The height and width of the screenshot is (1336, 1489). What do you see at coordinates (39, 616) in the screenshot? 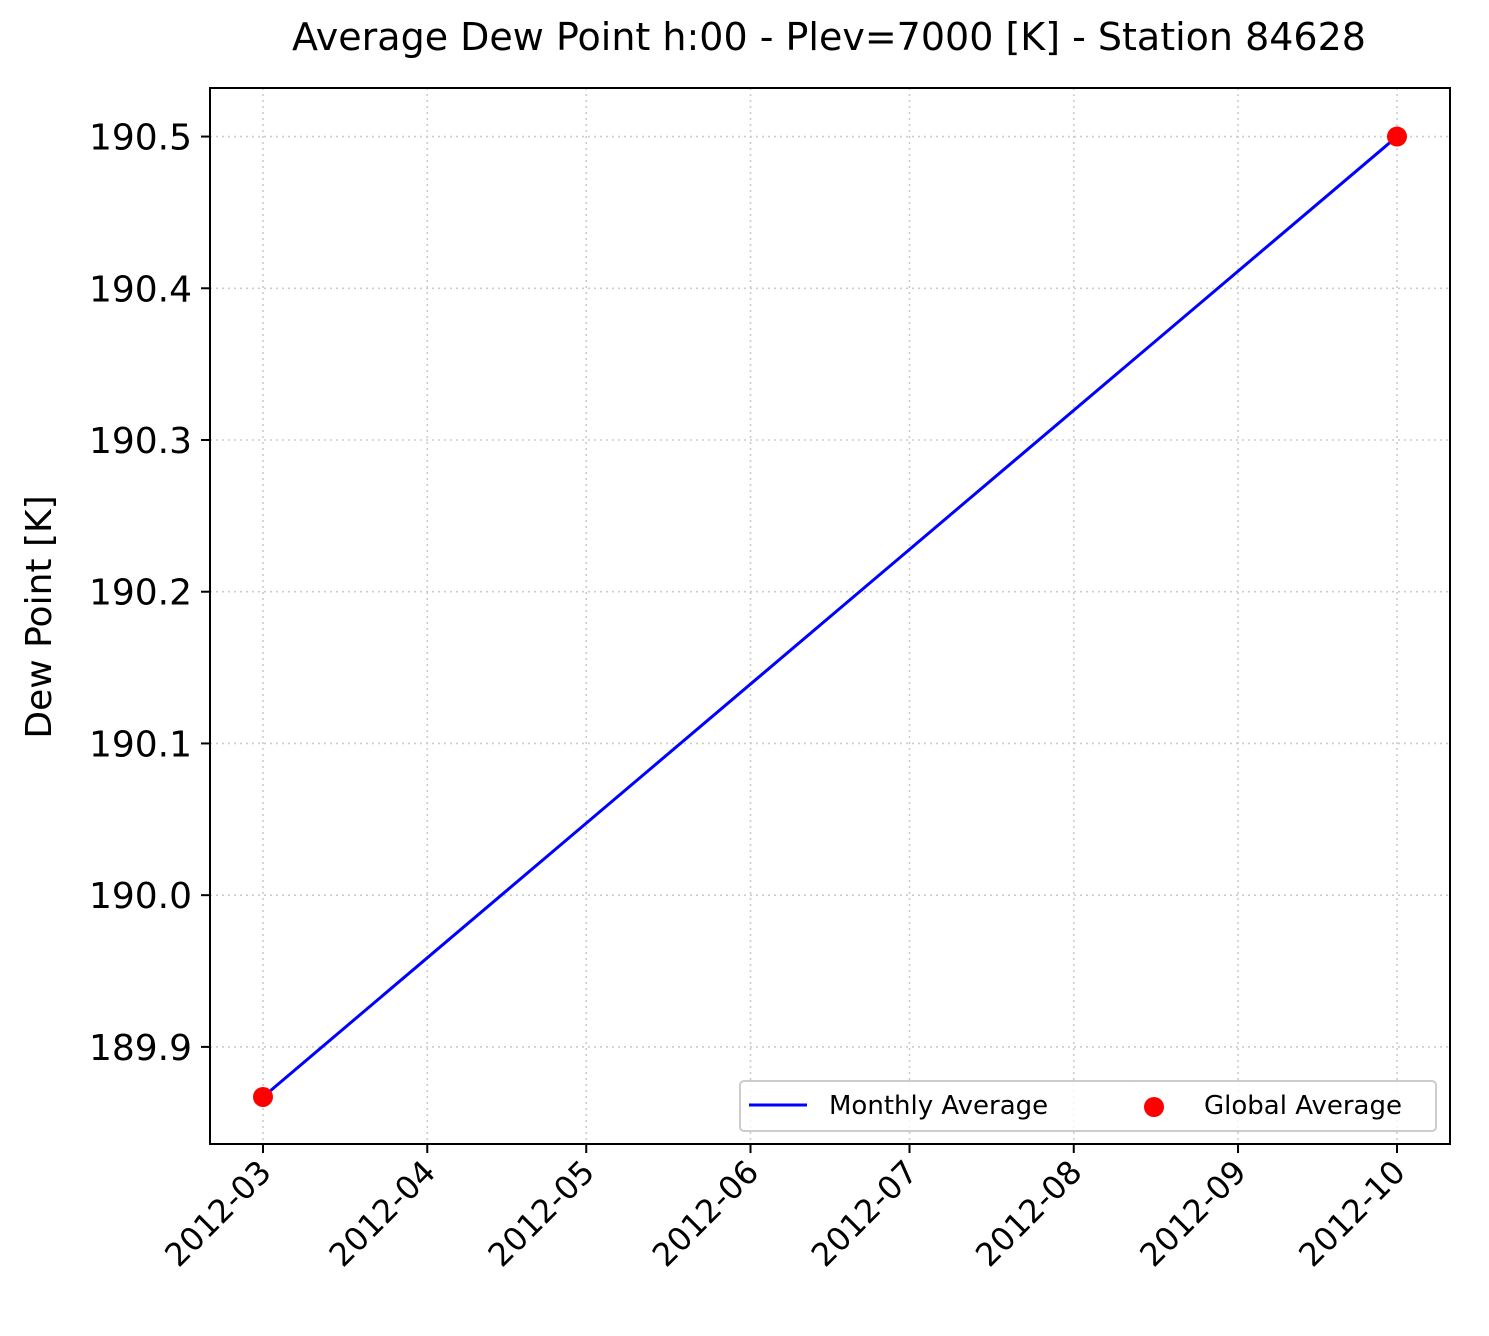
I see `y-axis-label: Dew Point [K]` at bounding box center [39, 616].